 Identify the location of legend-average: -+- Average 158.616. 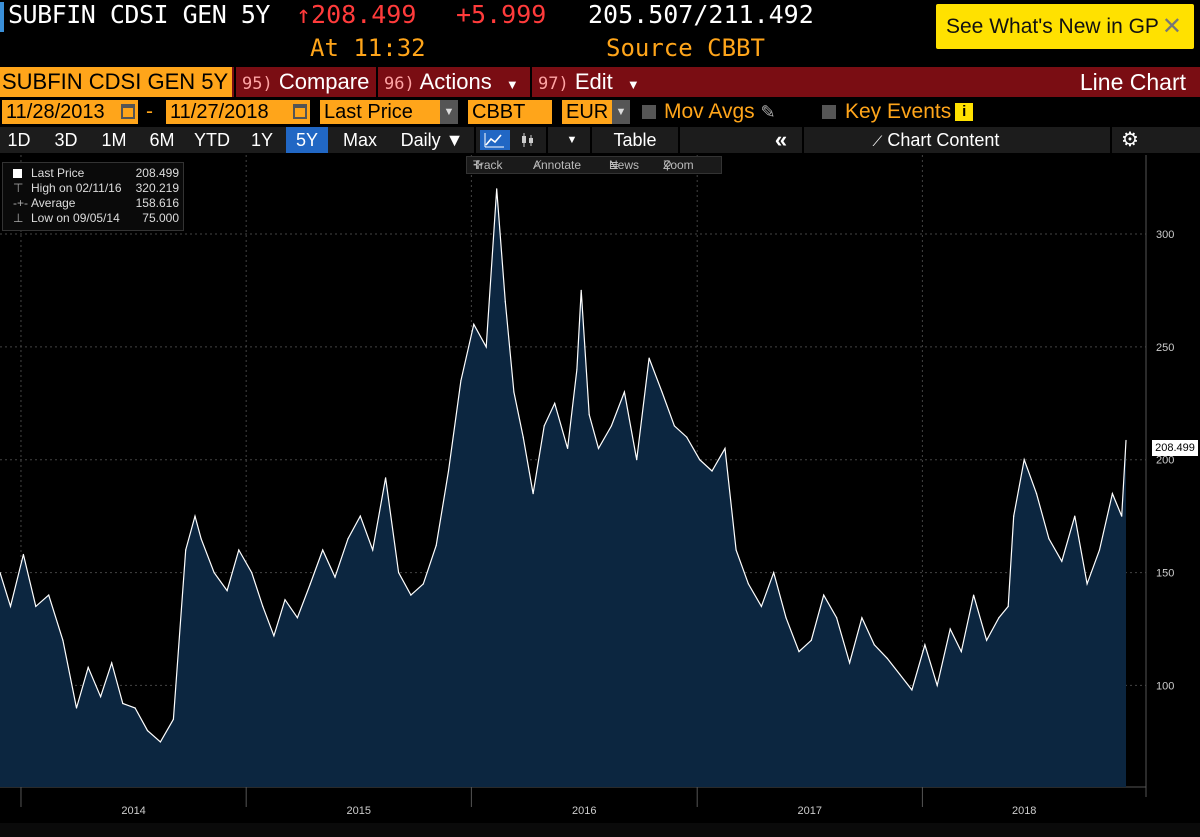
(94, 203).